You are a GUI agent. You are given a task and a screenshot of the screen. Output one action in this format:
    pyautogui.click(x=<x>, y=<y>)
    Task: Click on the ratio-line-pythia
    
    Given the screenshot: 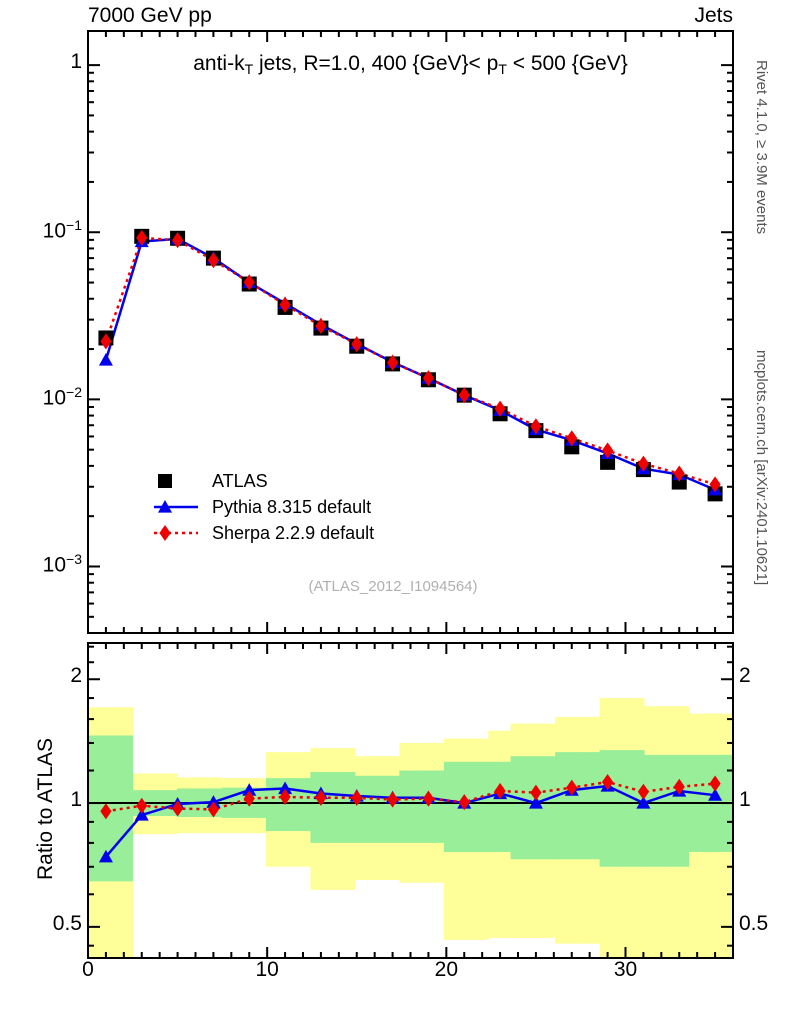 What is the action you would take?
    pyautogui.click(x=410, y=821)
    